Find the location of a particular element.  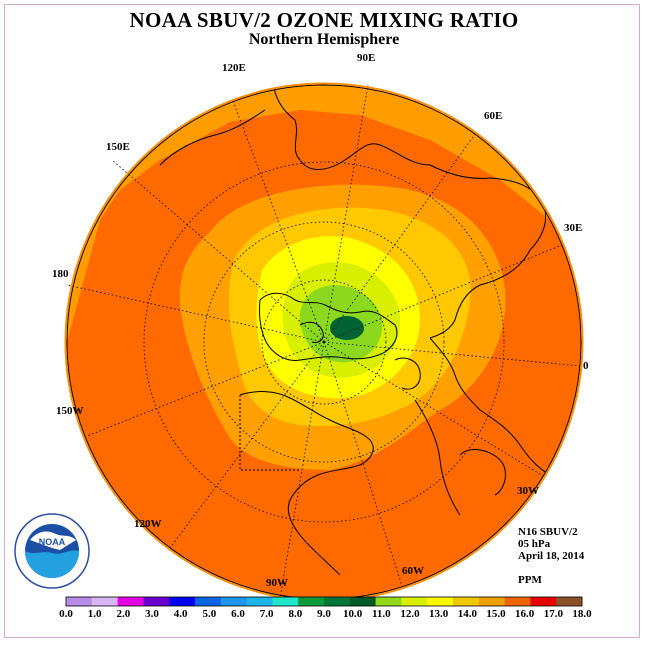

colorbar-tick-label: 16.0 is located at coordinates (525, 614).